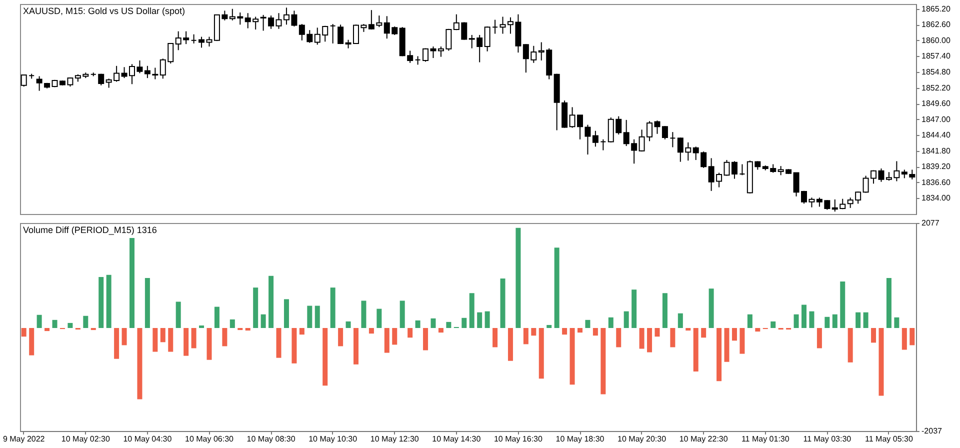 Image resolution: width=960 pixels, height=448 pixels. I want to click on y-tick-label: 1865.20, so click(936, 9).